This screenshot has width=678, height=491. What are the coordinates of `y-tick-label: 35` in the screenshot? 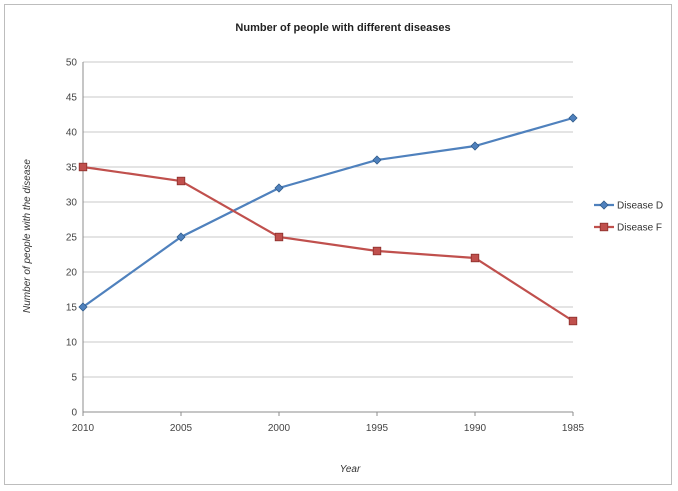 It's located at (72, 168).